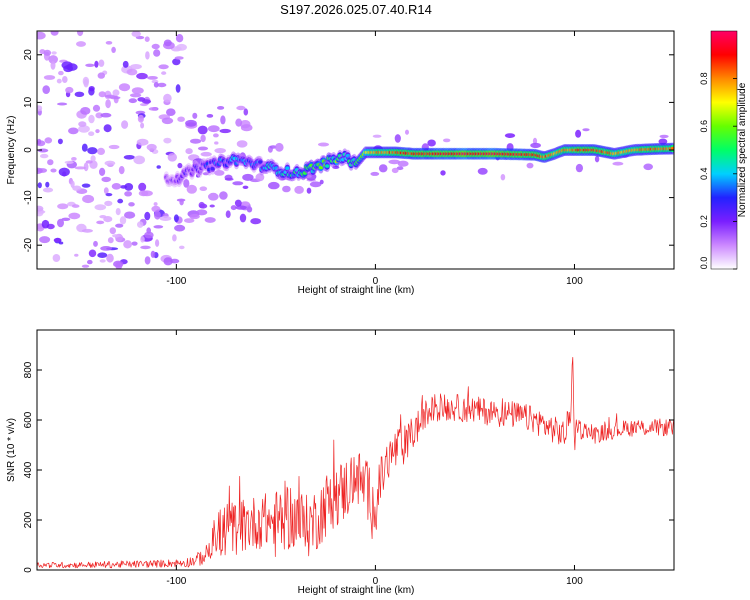  Describe the element at coordinates (356, 590) in the screenshot. I see `snr-xlabel: Height of straight line (km)` at that location.